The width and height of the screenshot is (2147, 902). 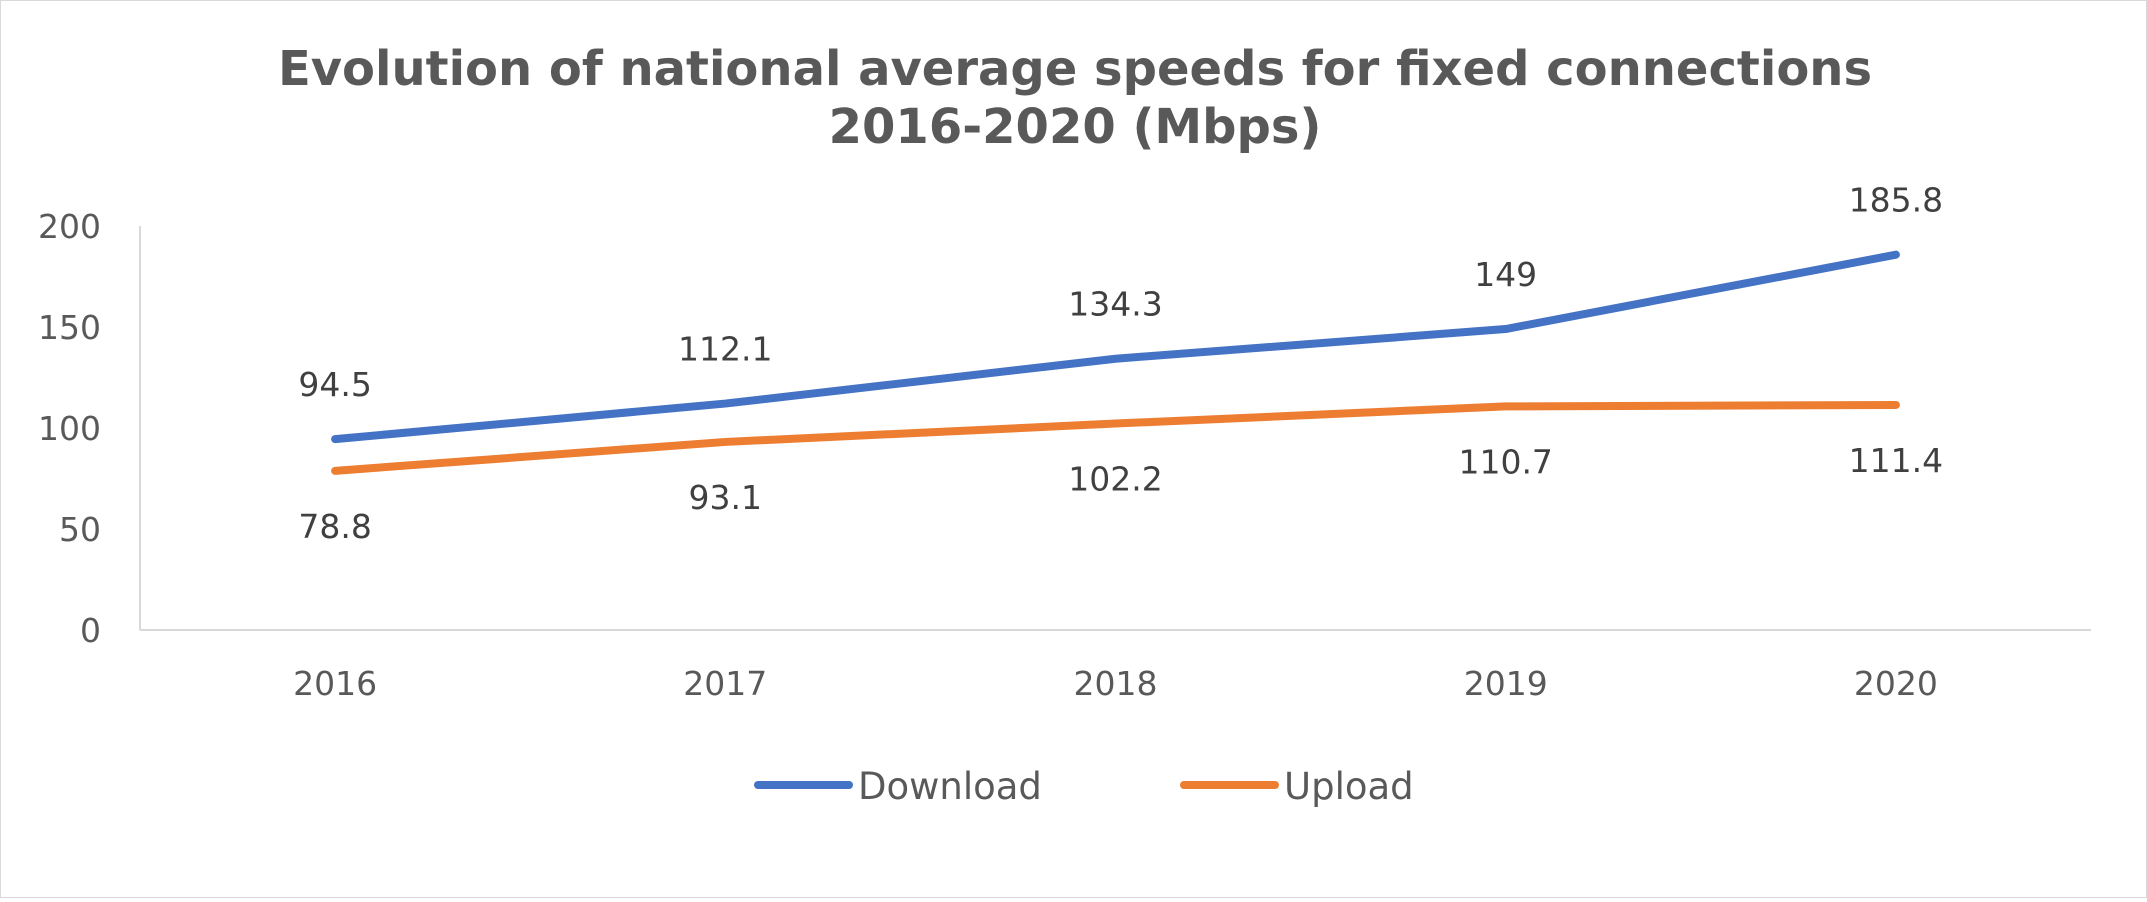 What do you see at coordinates (334, 384) in the screenshot?
I see `data-label-download: 94.5` at bounding box center [334, 384].